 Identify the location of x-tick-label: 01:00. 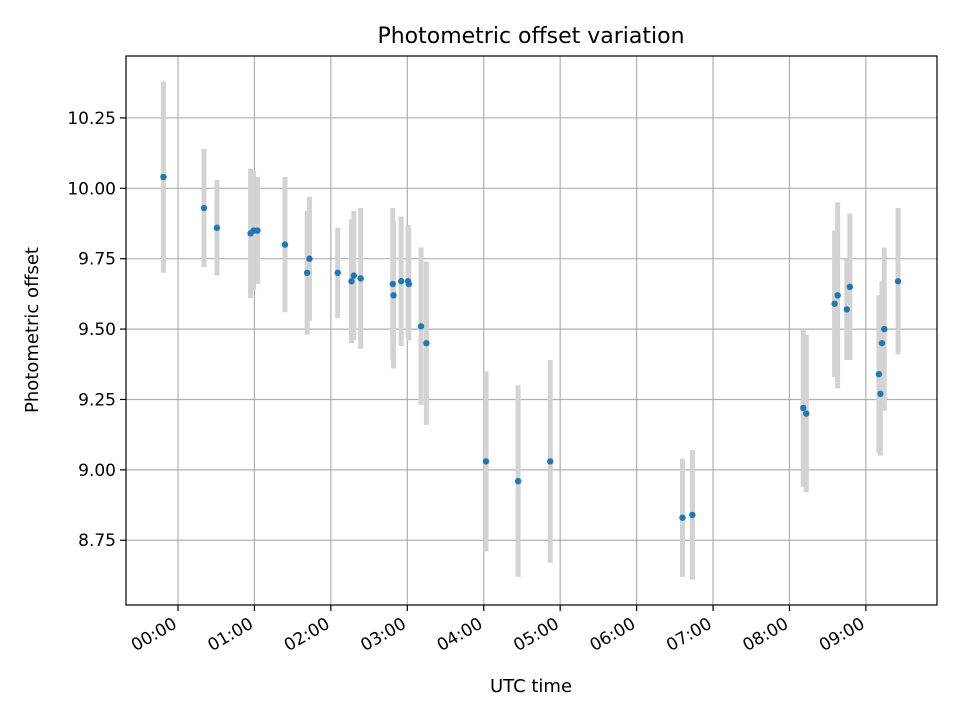
(230, 635).